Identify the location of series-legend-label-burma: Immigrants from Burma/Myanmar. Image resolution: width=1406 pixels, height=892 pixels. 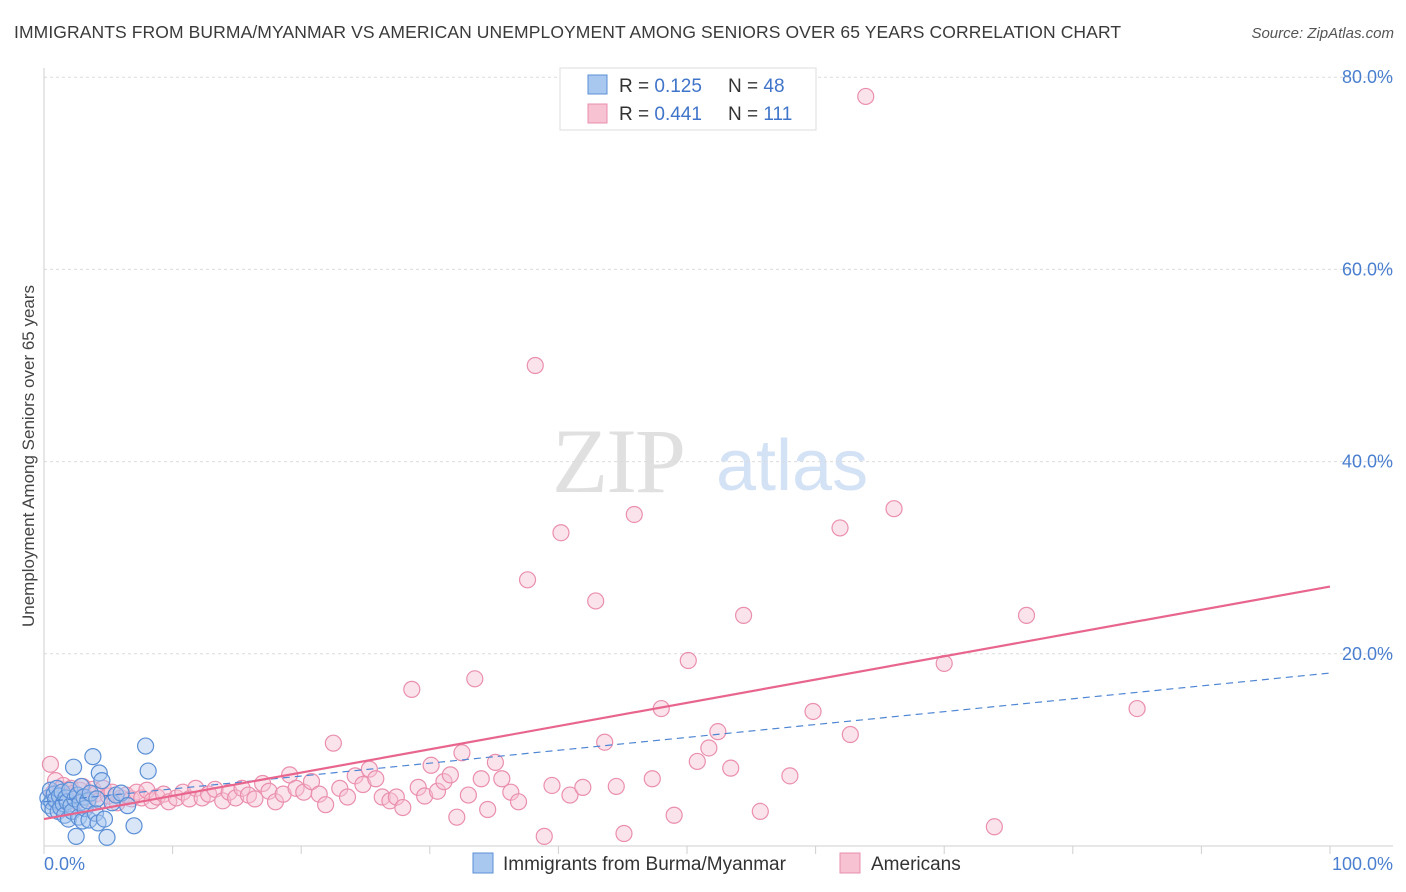
(645, 864).